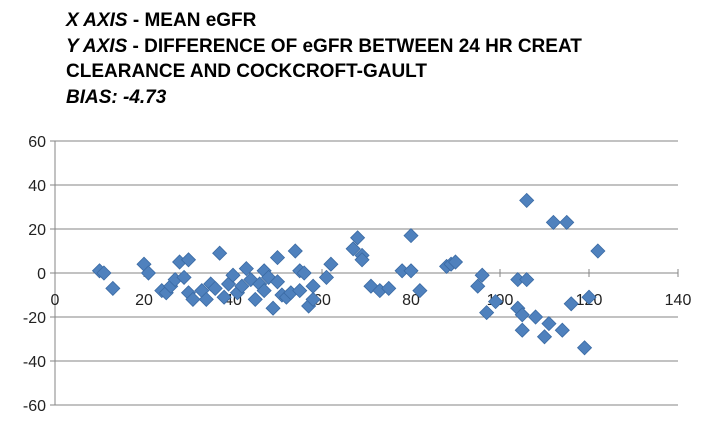 This screenshot has height=421, width=710. Describe the element at coordinates (37, 186) in the screenshot. I see `y-tick-label: 40` at that location.